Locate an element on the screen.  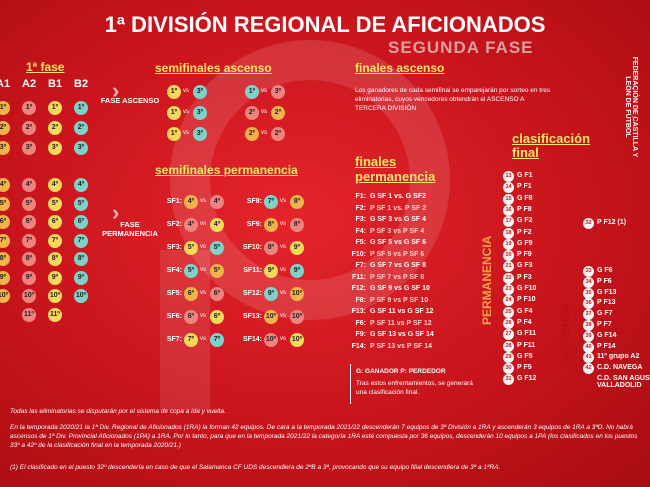
team: 11º grupo A2 is located at coordinates (618, 357).